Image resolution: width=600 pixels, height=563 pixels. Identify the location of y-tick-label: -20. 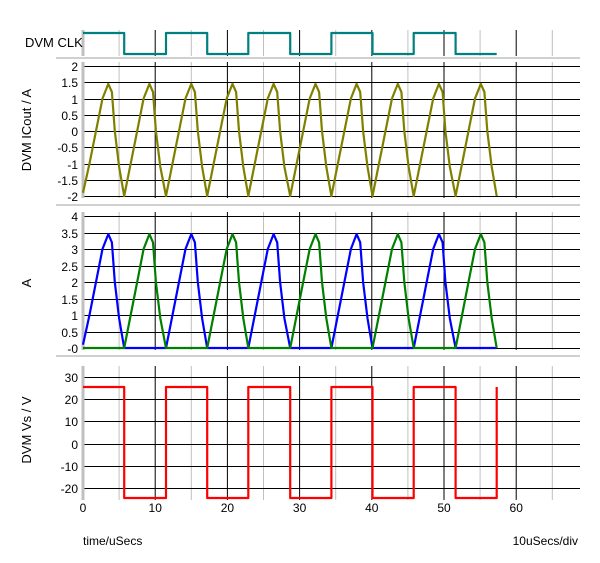
(70, 489).